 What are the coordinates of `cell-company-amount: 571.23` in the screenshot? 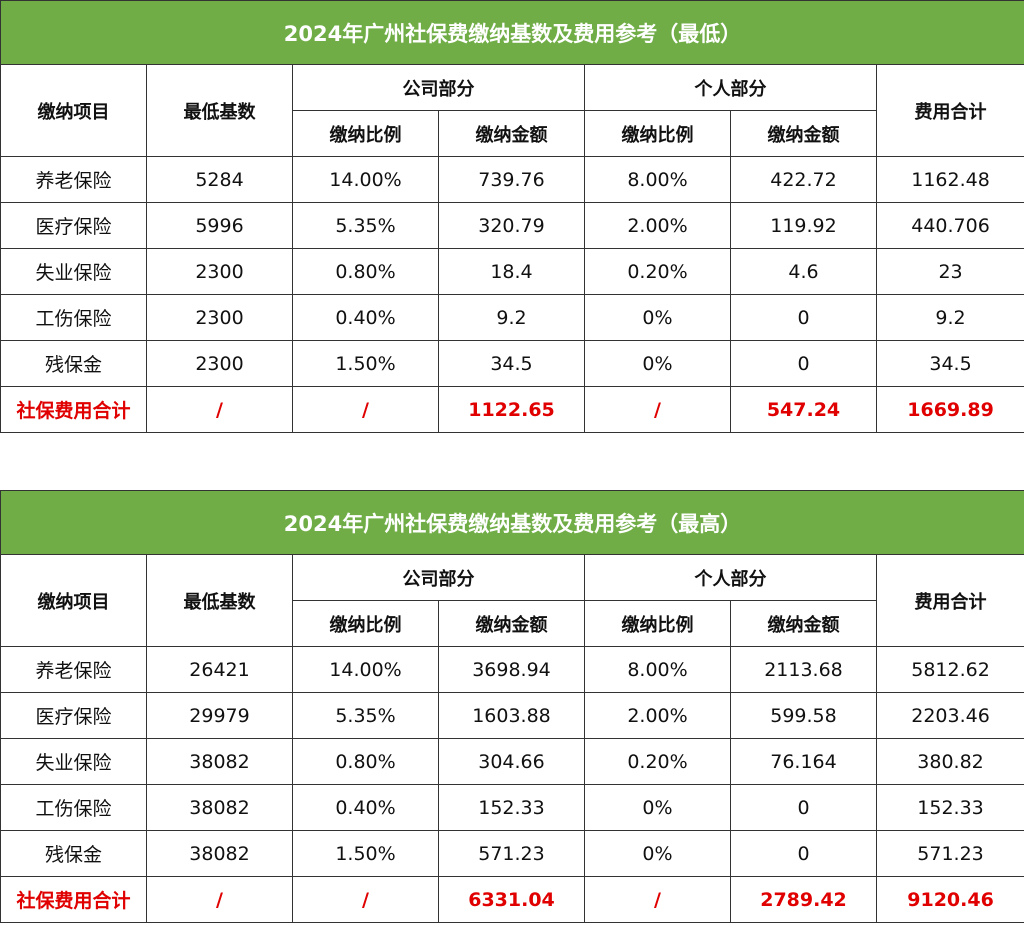 It's located at (511, 853).